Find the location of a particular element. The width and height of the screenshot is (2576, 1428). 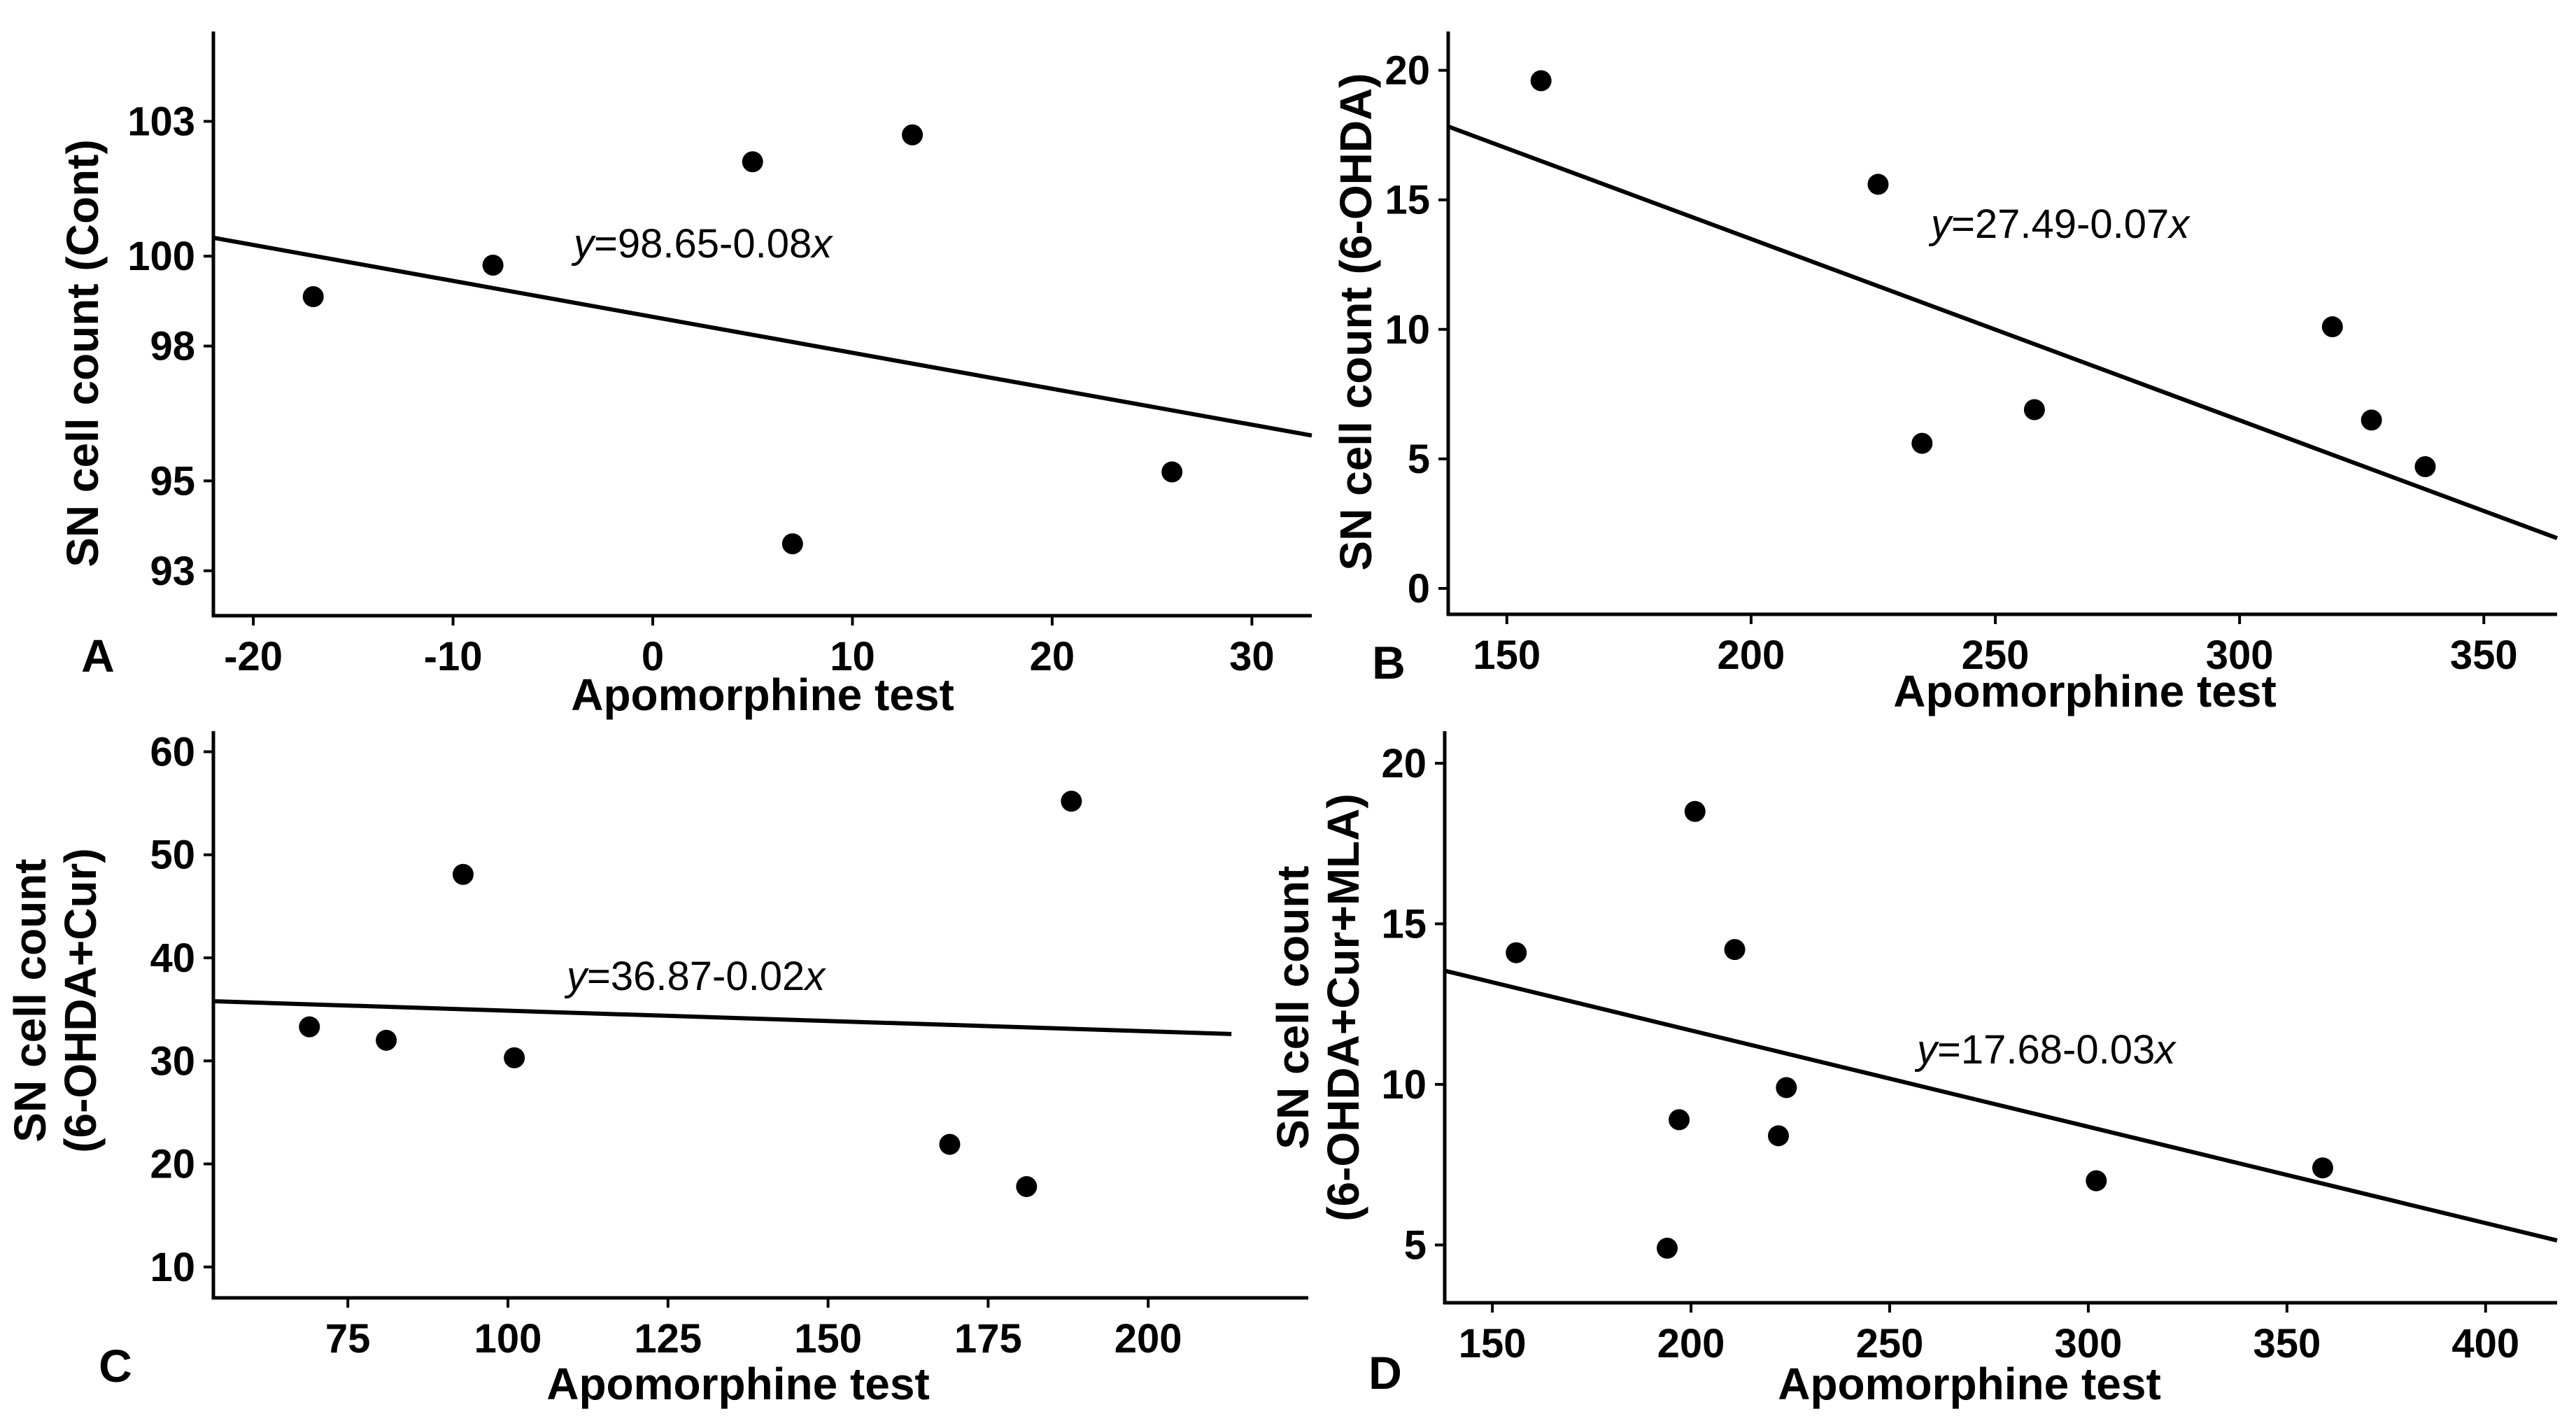

equation-expression: =36.87-0.02 is located at coordinates (696, 976).